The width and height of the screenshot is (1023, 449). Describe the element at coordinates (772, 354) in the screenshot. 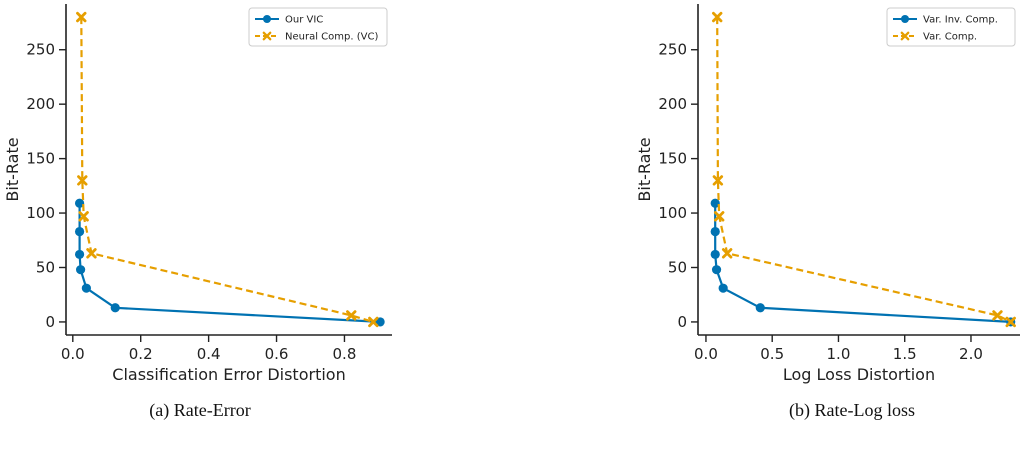

I see `x-tick-label: 0.5` at that location.